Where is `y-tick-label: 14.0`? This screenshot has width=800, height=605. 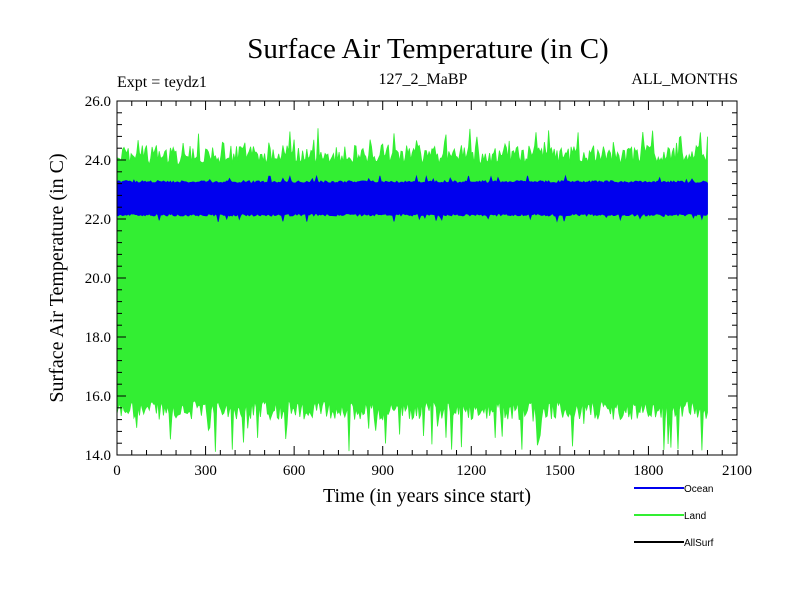 y-tick-label: 14.0 is located at coordinates (98, 456).